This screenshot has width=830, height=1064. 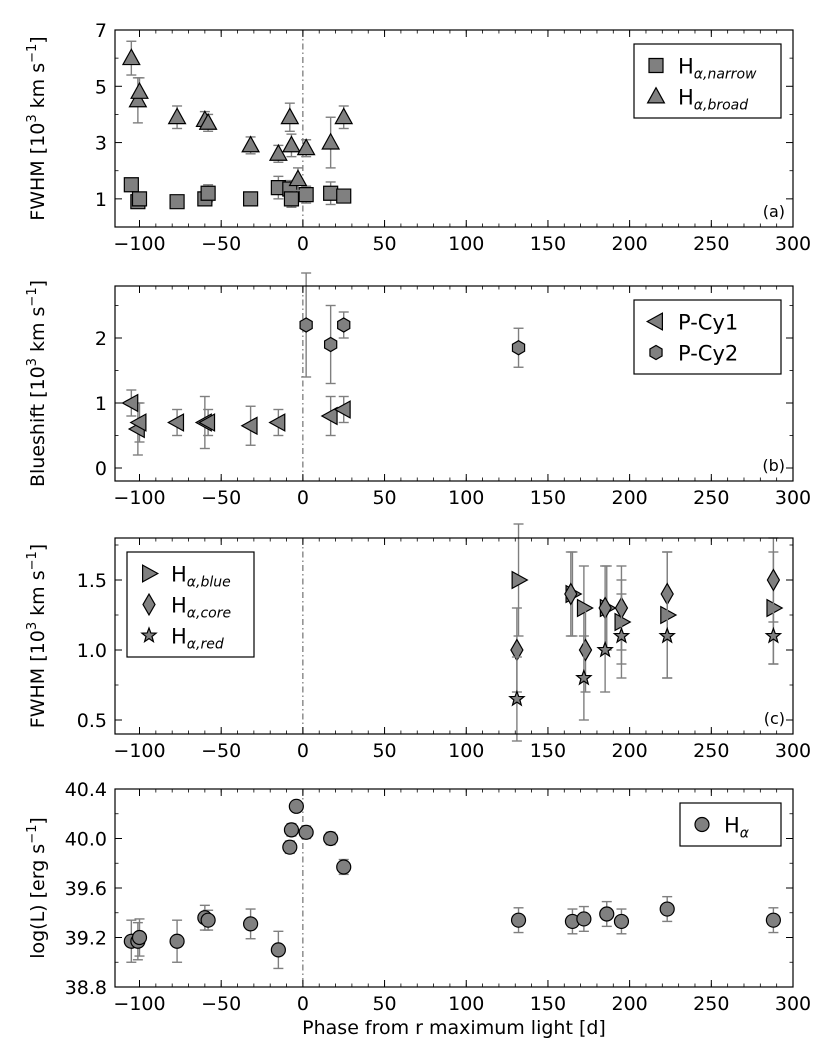 I want to click on legend-box, so click(x=707, y=81).